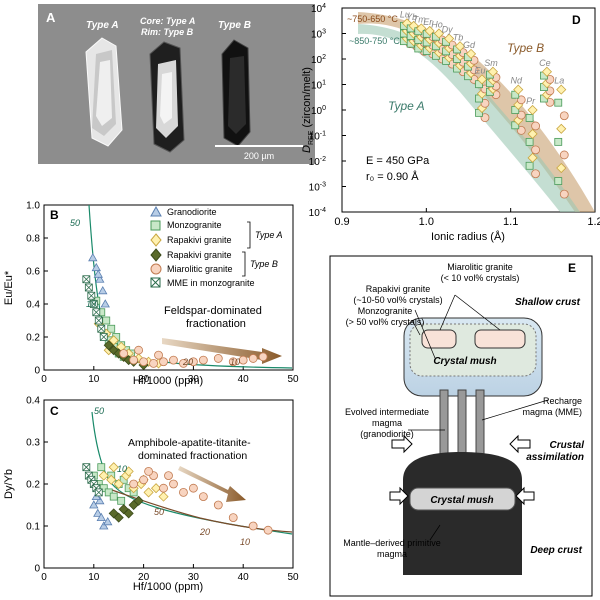  Describe the element at coordinates (392, 554) in the screenshot. I see `e-mantle-2: magma` at that location.